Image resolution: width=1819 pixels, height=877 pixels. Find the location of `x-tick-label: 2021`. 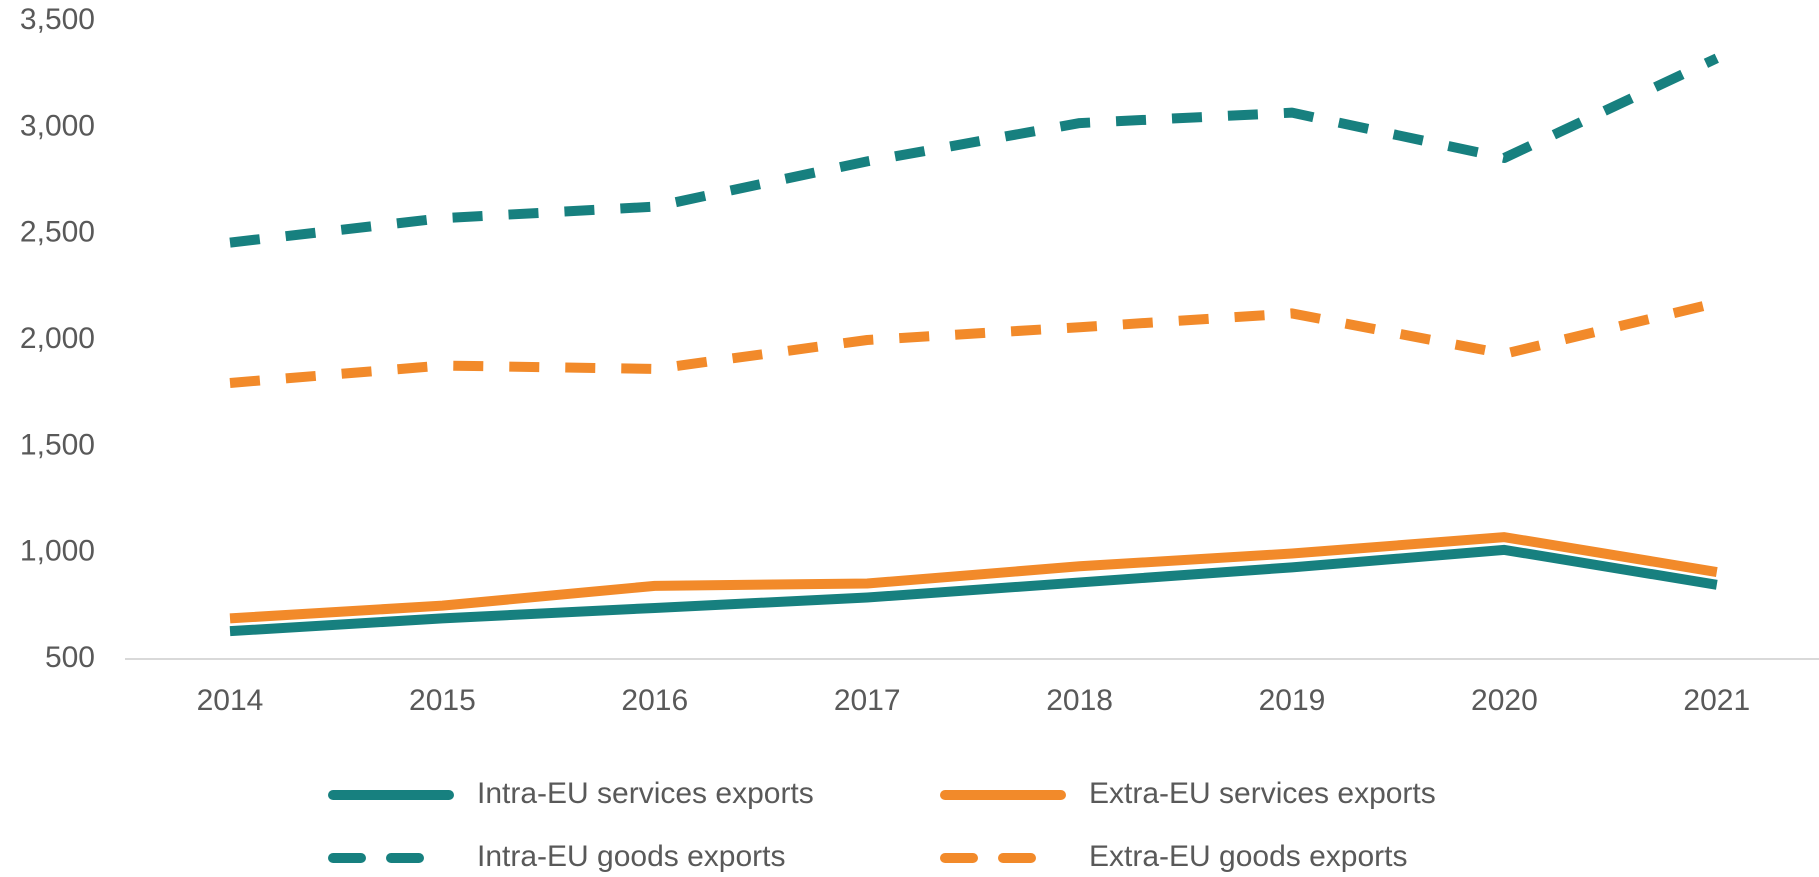

x-tick-label: 2021 is located at coordinates (1716, 700).